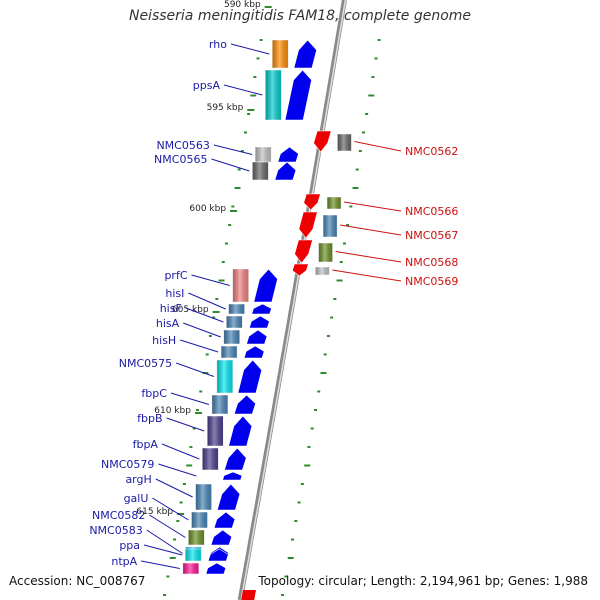 The height and width of the screenshot is (600, 600). Describe the element at coordinates (225, 167) in the screenshot. I see `forward-gene-nmc0565: NMC0565` at that location.